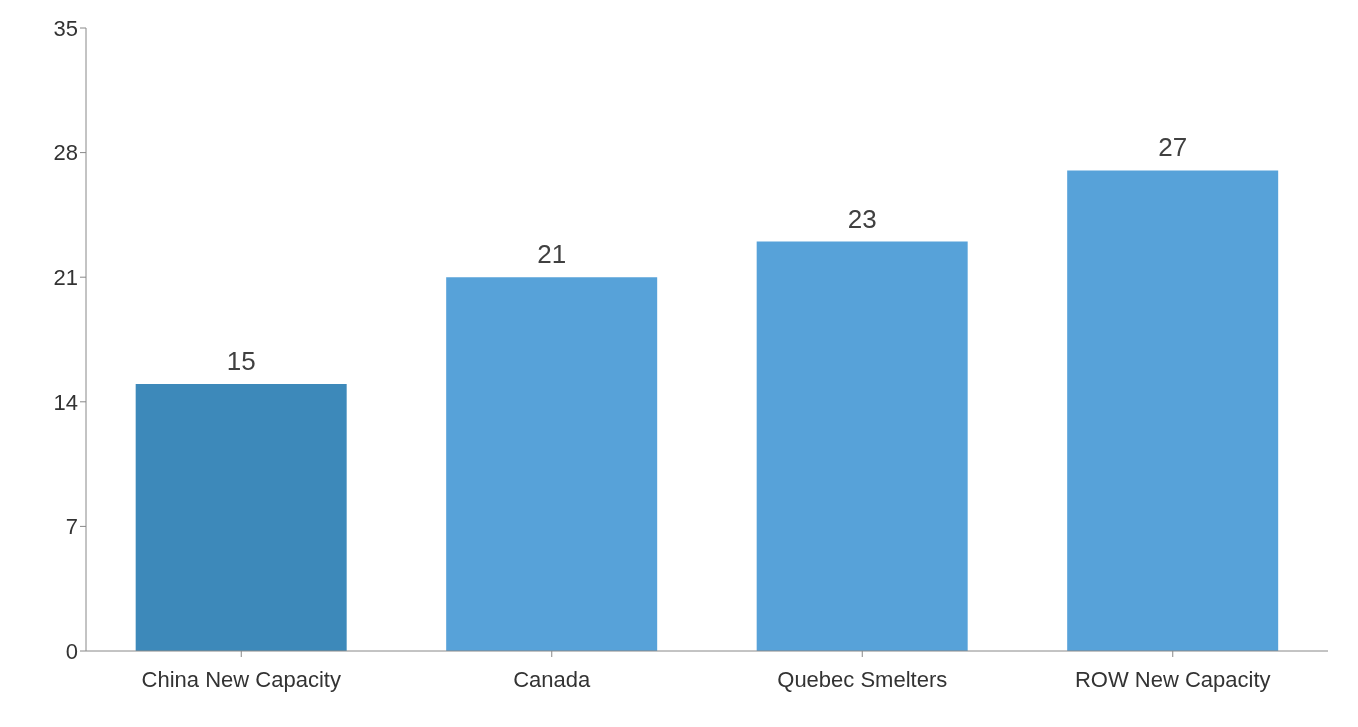  What do you see at coordinates (65, 402) in the screenshot?
I see `y-tick-label: 14` at bounding box center [65, 402].